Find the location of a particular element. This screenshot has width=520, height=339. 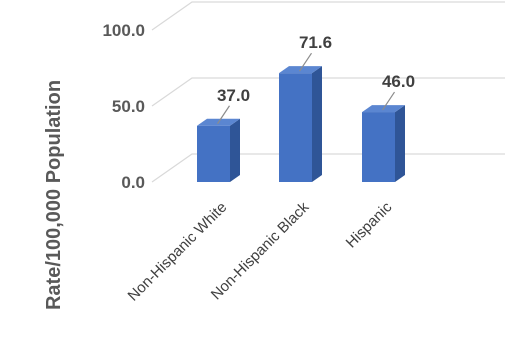

y-tick-label-0: 0.0 is located at coordinates (133, 182).